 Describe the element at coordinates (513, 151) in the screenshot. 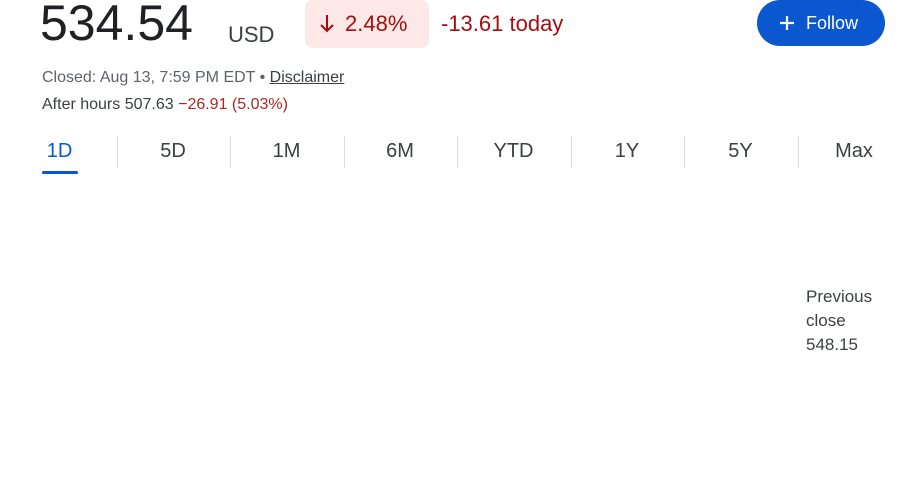

I see `range-tab: YTD` at that location.